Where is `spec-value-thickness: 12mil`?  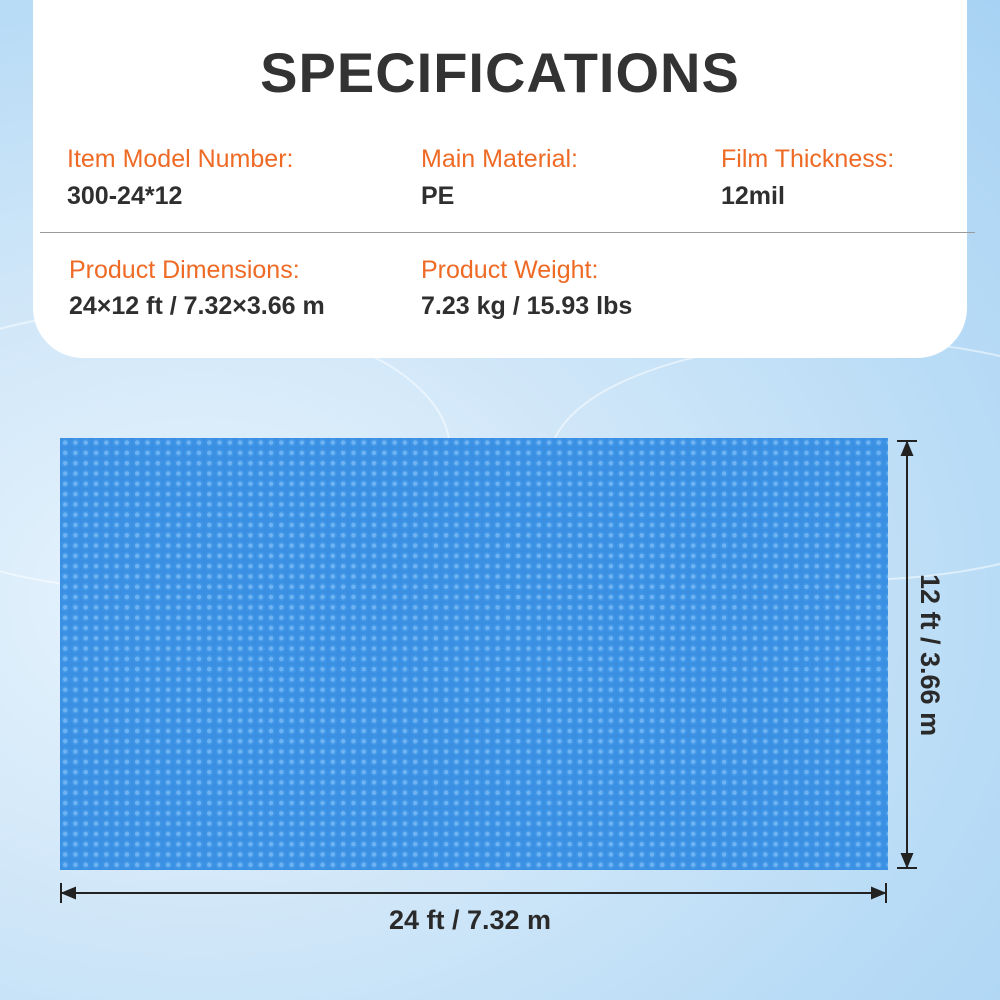
spec-value-thickness: 12mil is located at coordinates (753, 196).